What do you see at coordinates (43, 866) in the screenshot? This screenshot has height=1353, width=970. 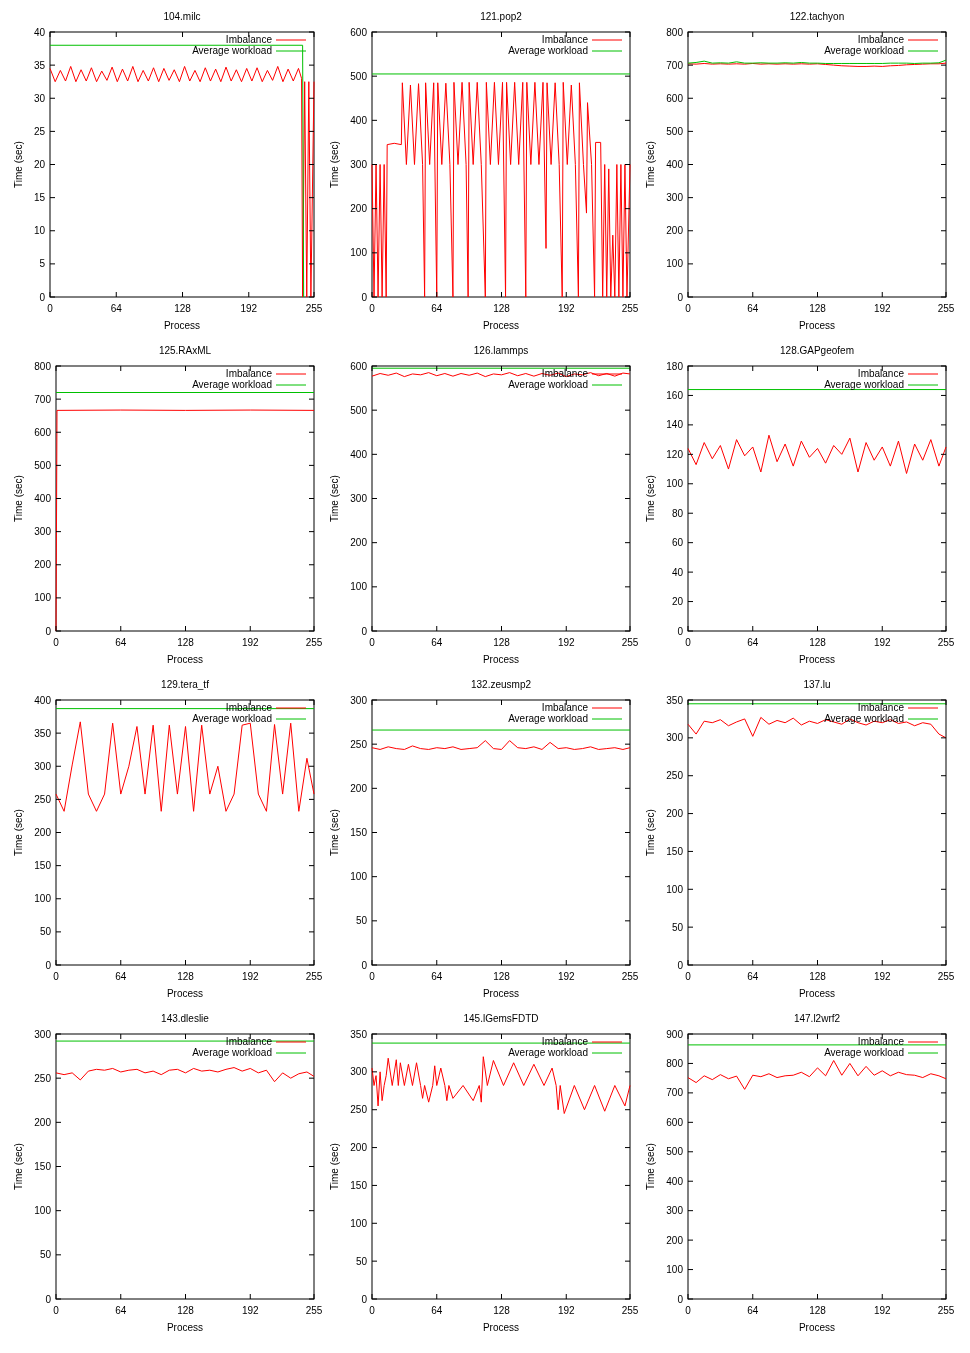 I see `y-tick-label: 150` at bounding box center [43, 866].